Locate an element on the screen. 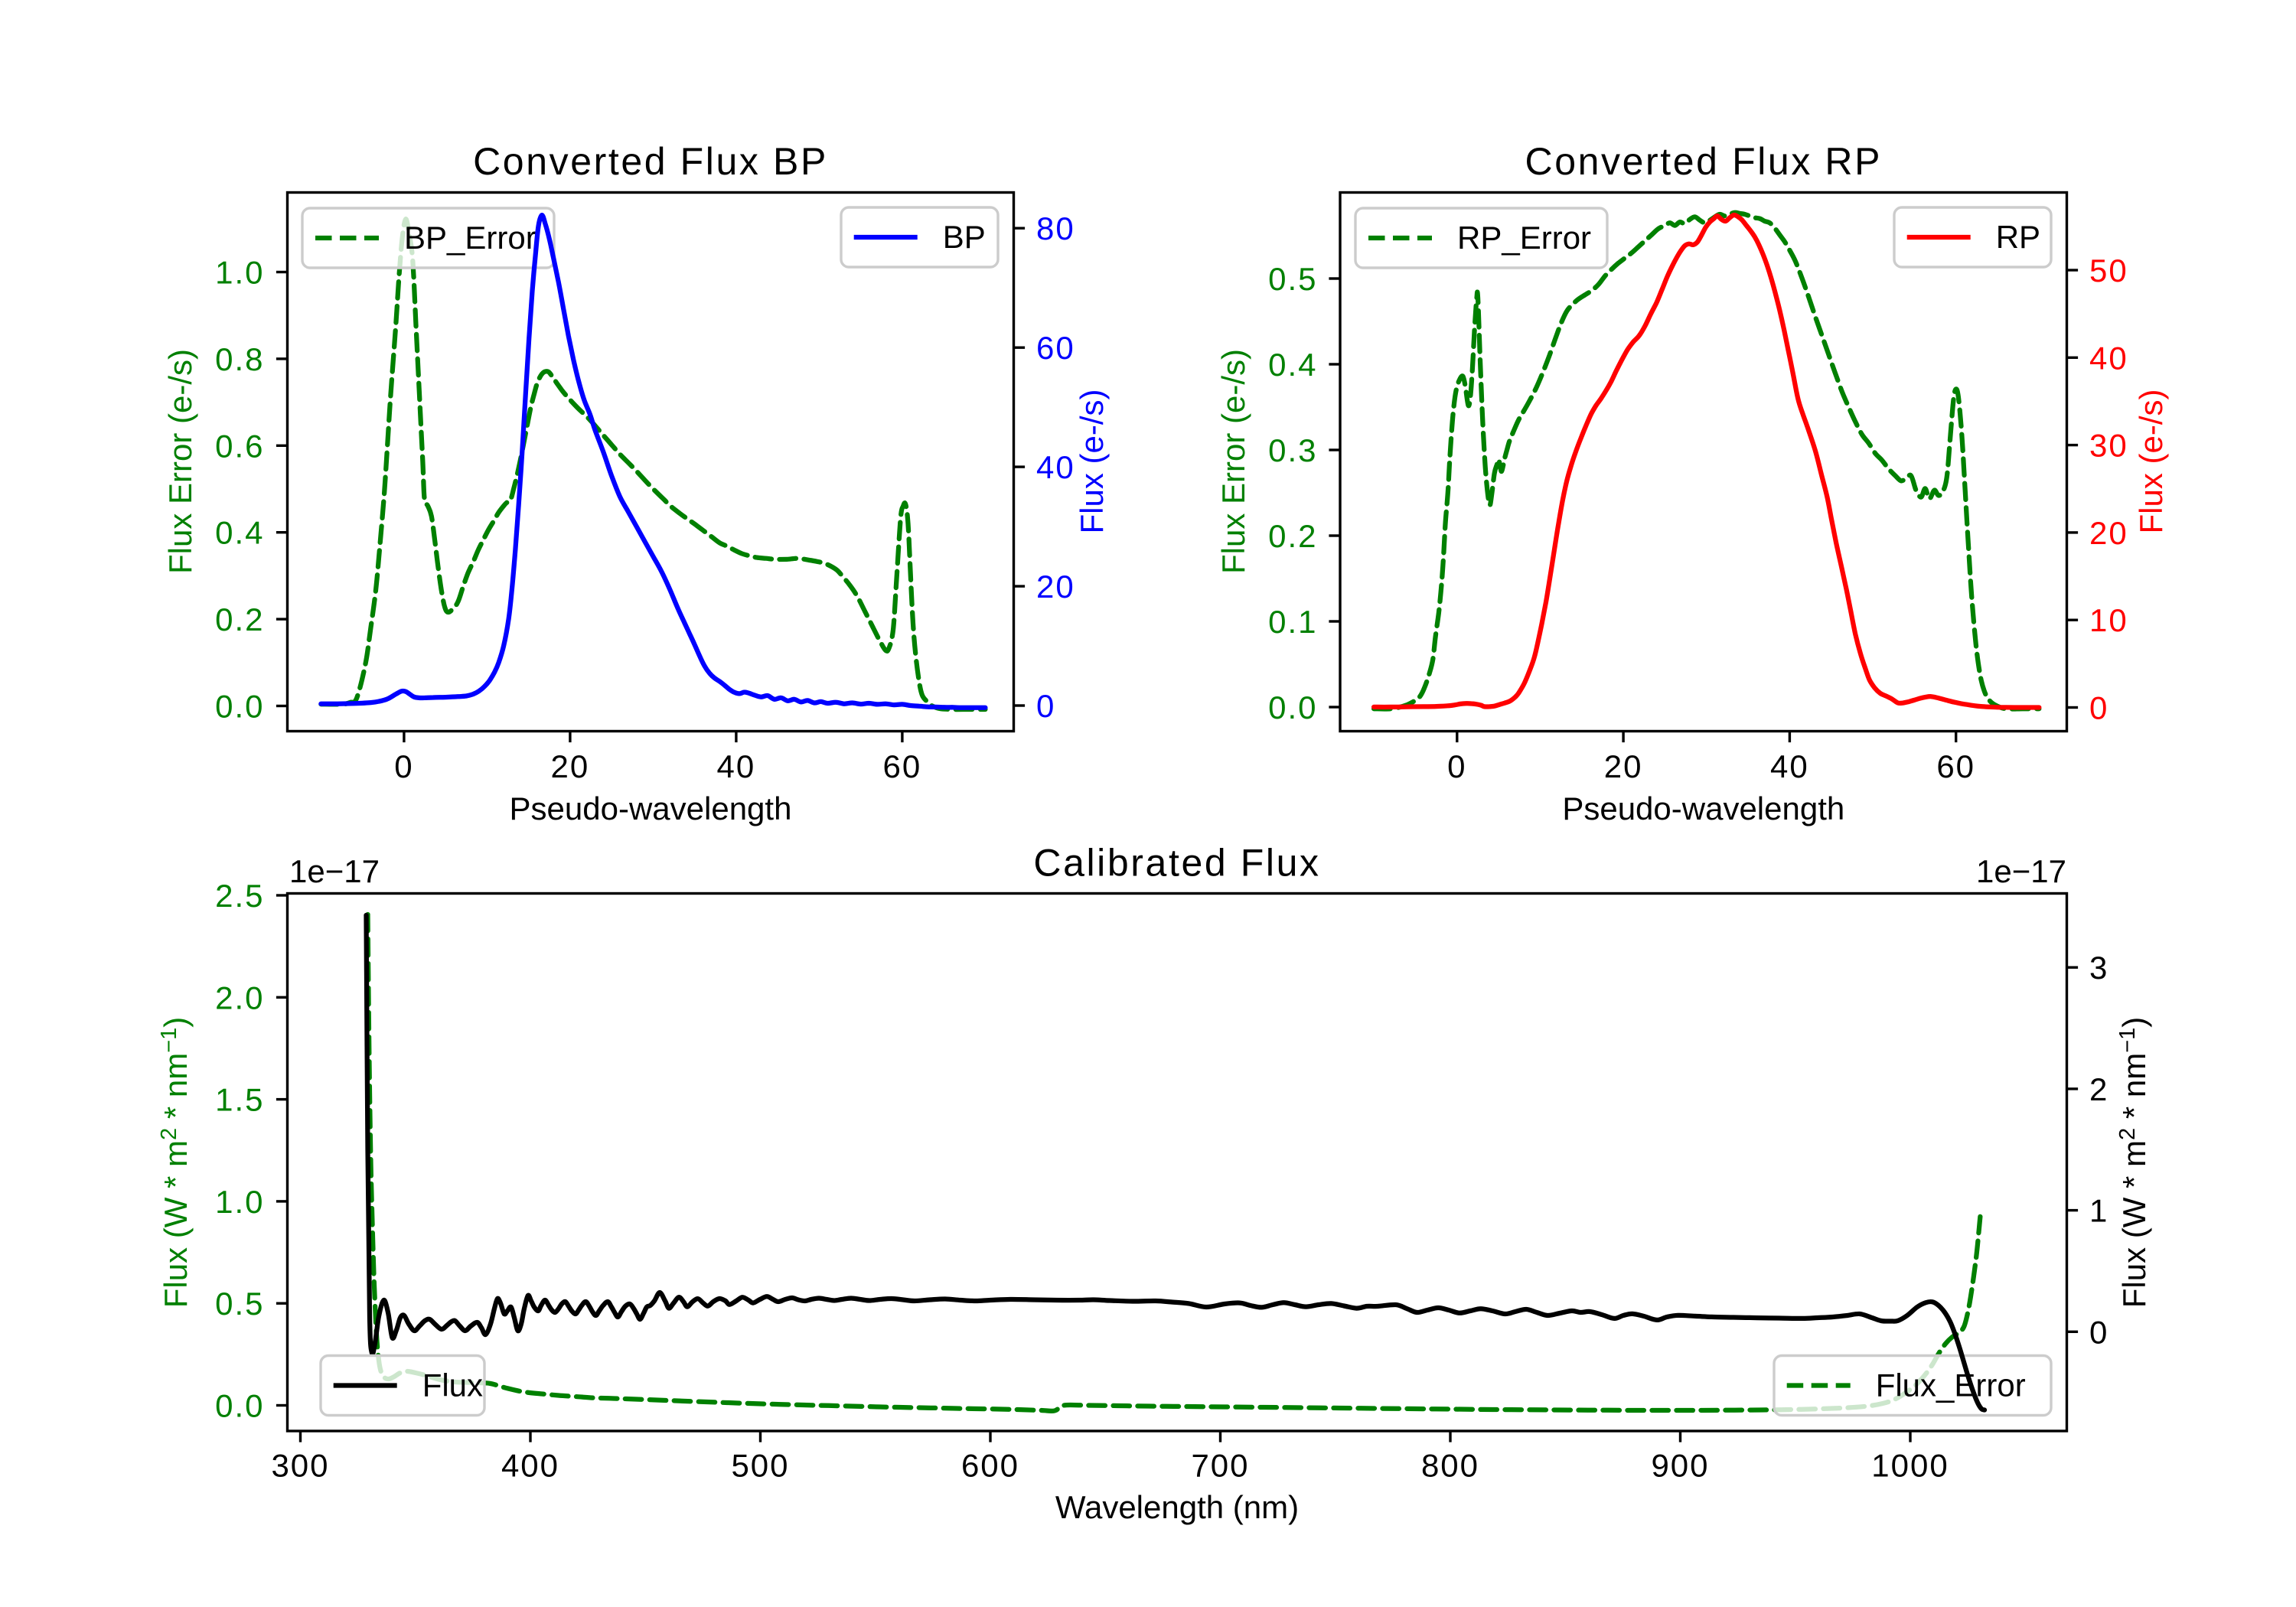 The height and width of the screenshot is (1607, 2296). svg-text: 10 is located at coordinates (2108, 620).